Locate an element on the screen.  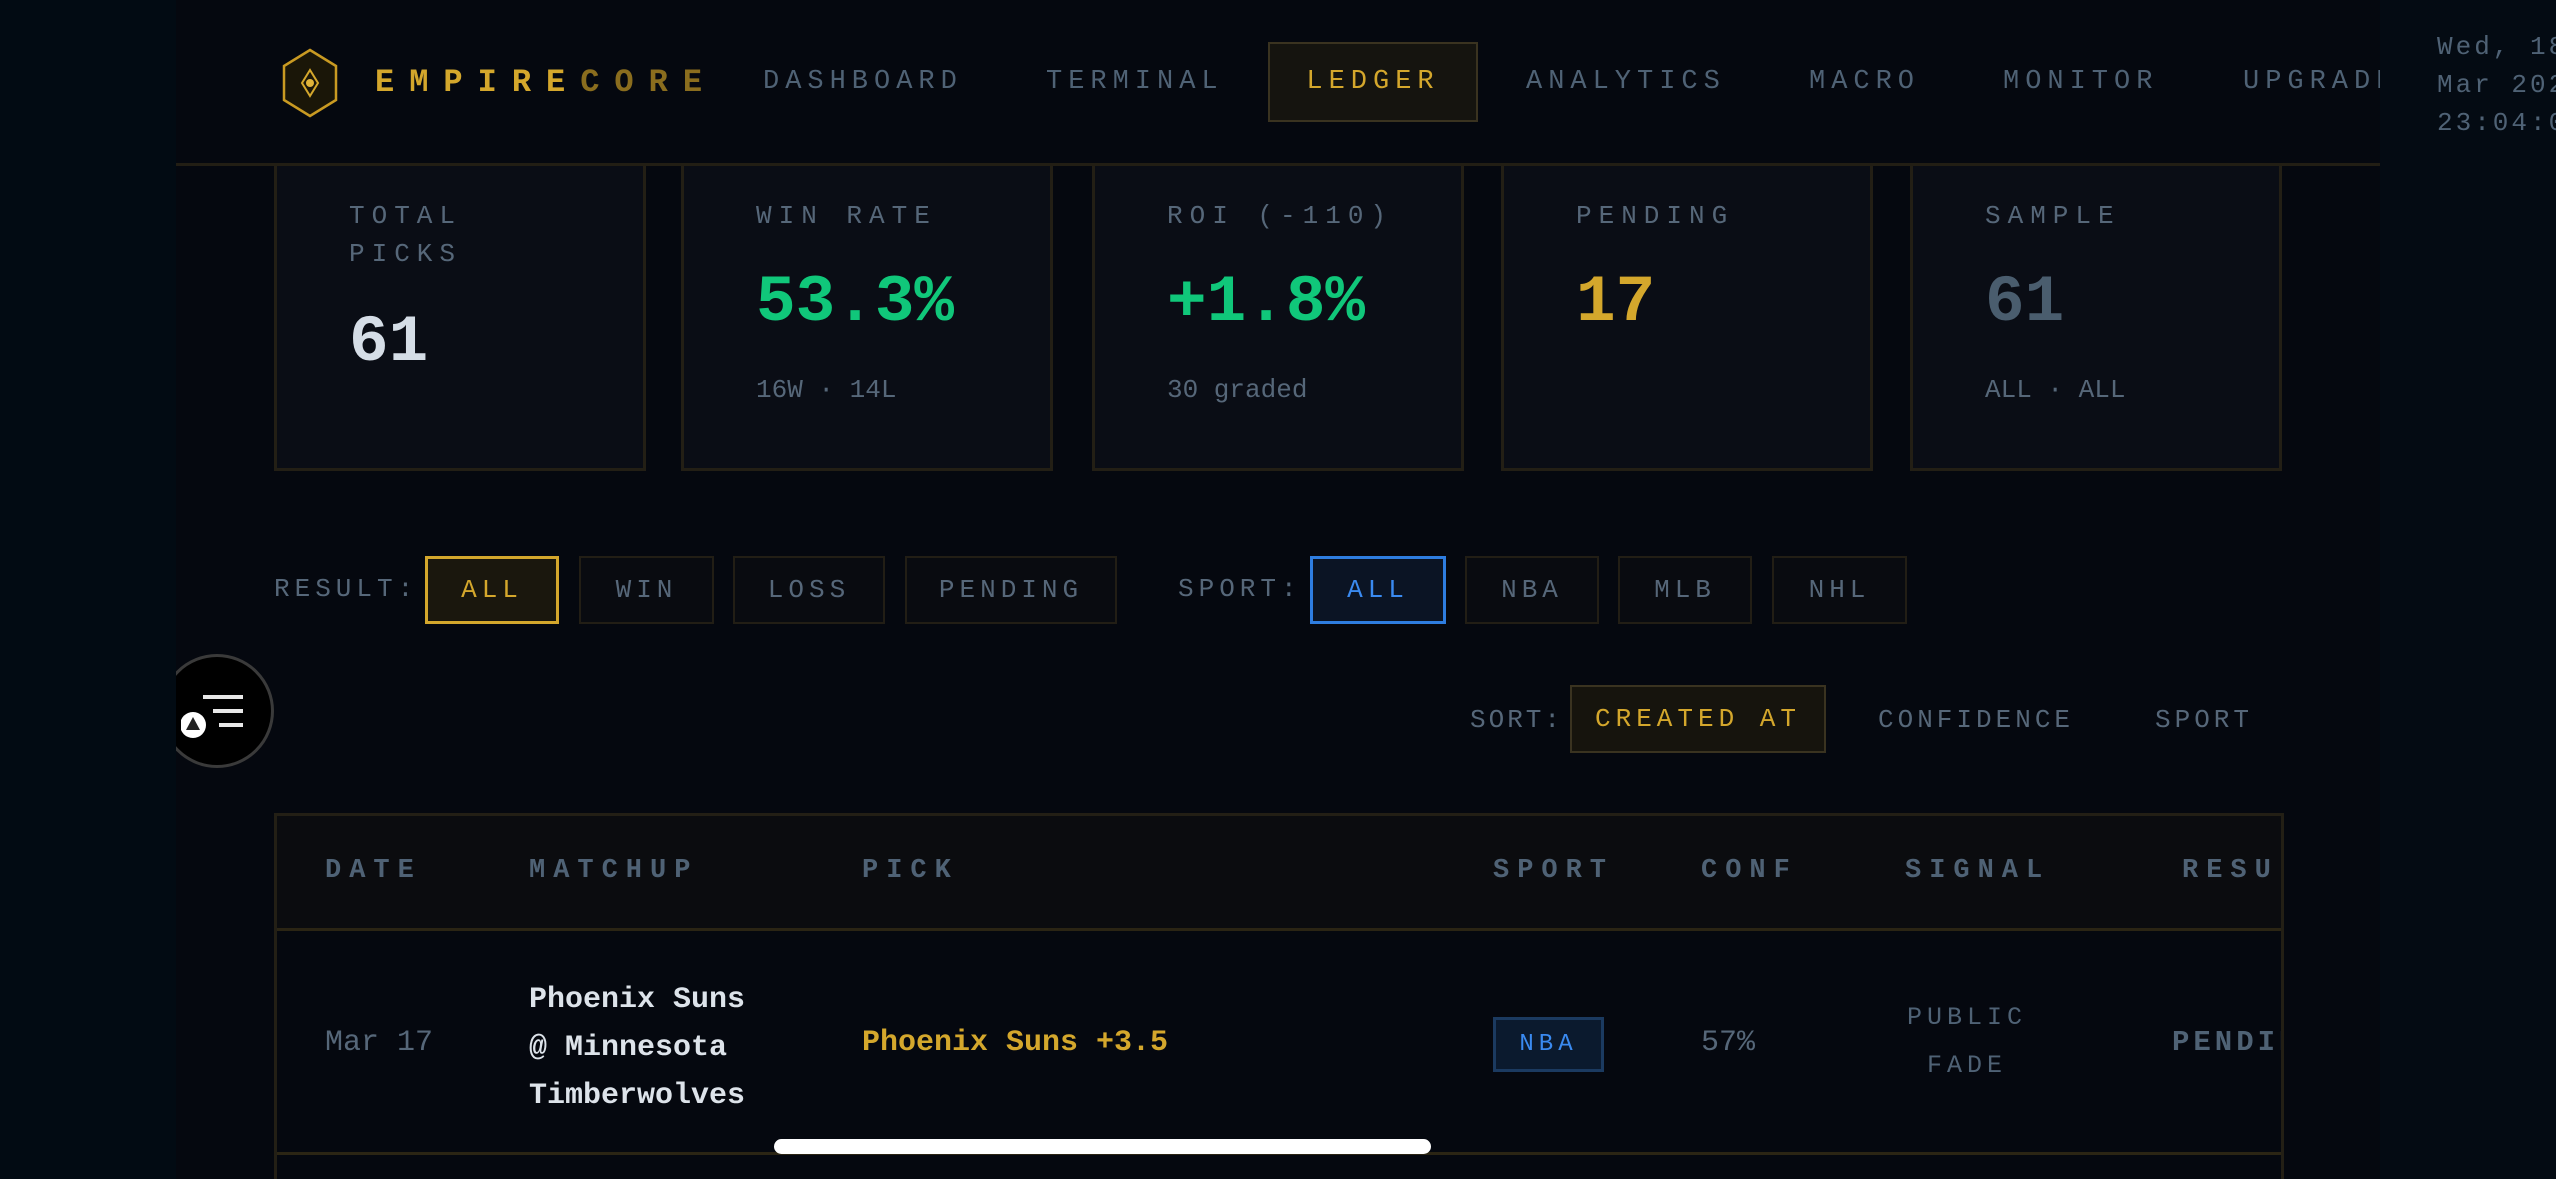
sort-created-at: CREATED AT is located at coordinates (1698, 719).